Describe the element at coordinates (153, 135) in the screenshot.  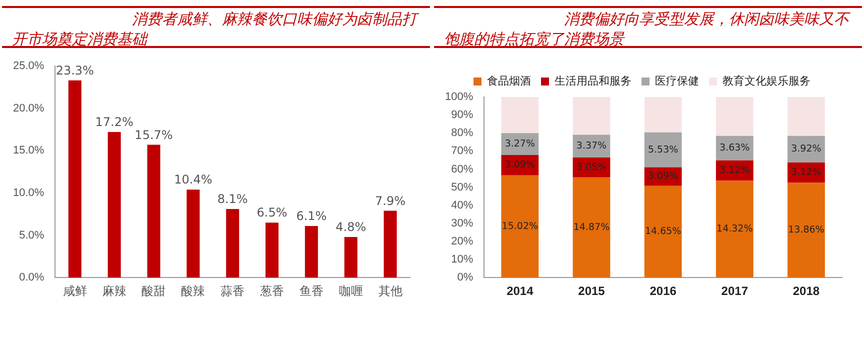
I see `data-label: 15.7%` at that location.